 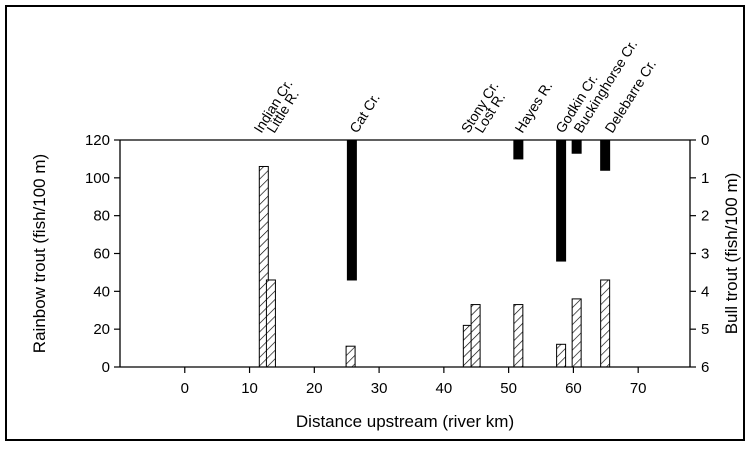 What do you see at coordinates (101, 254) in the screenshot?
I see `y-left-tick-label-60: 60` at bounding box center [101, 254].